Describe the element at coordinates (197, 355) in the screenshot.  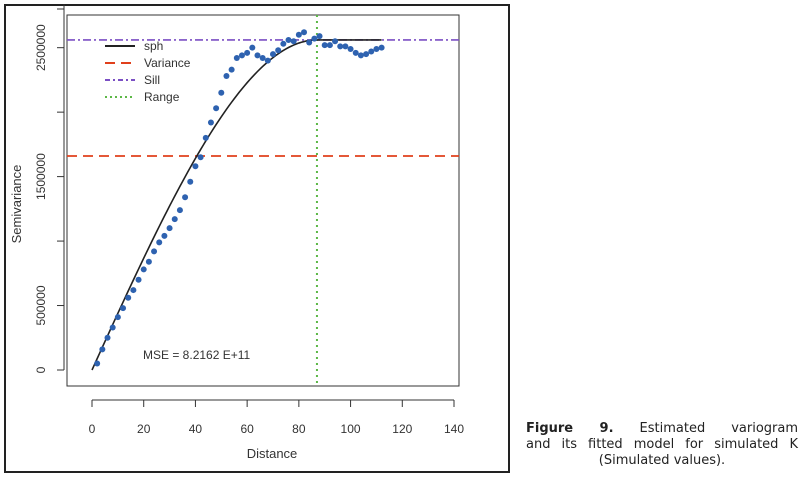
I see `mse-annotation: MSE = 8.2162 E+11` at that location.